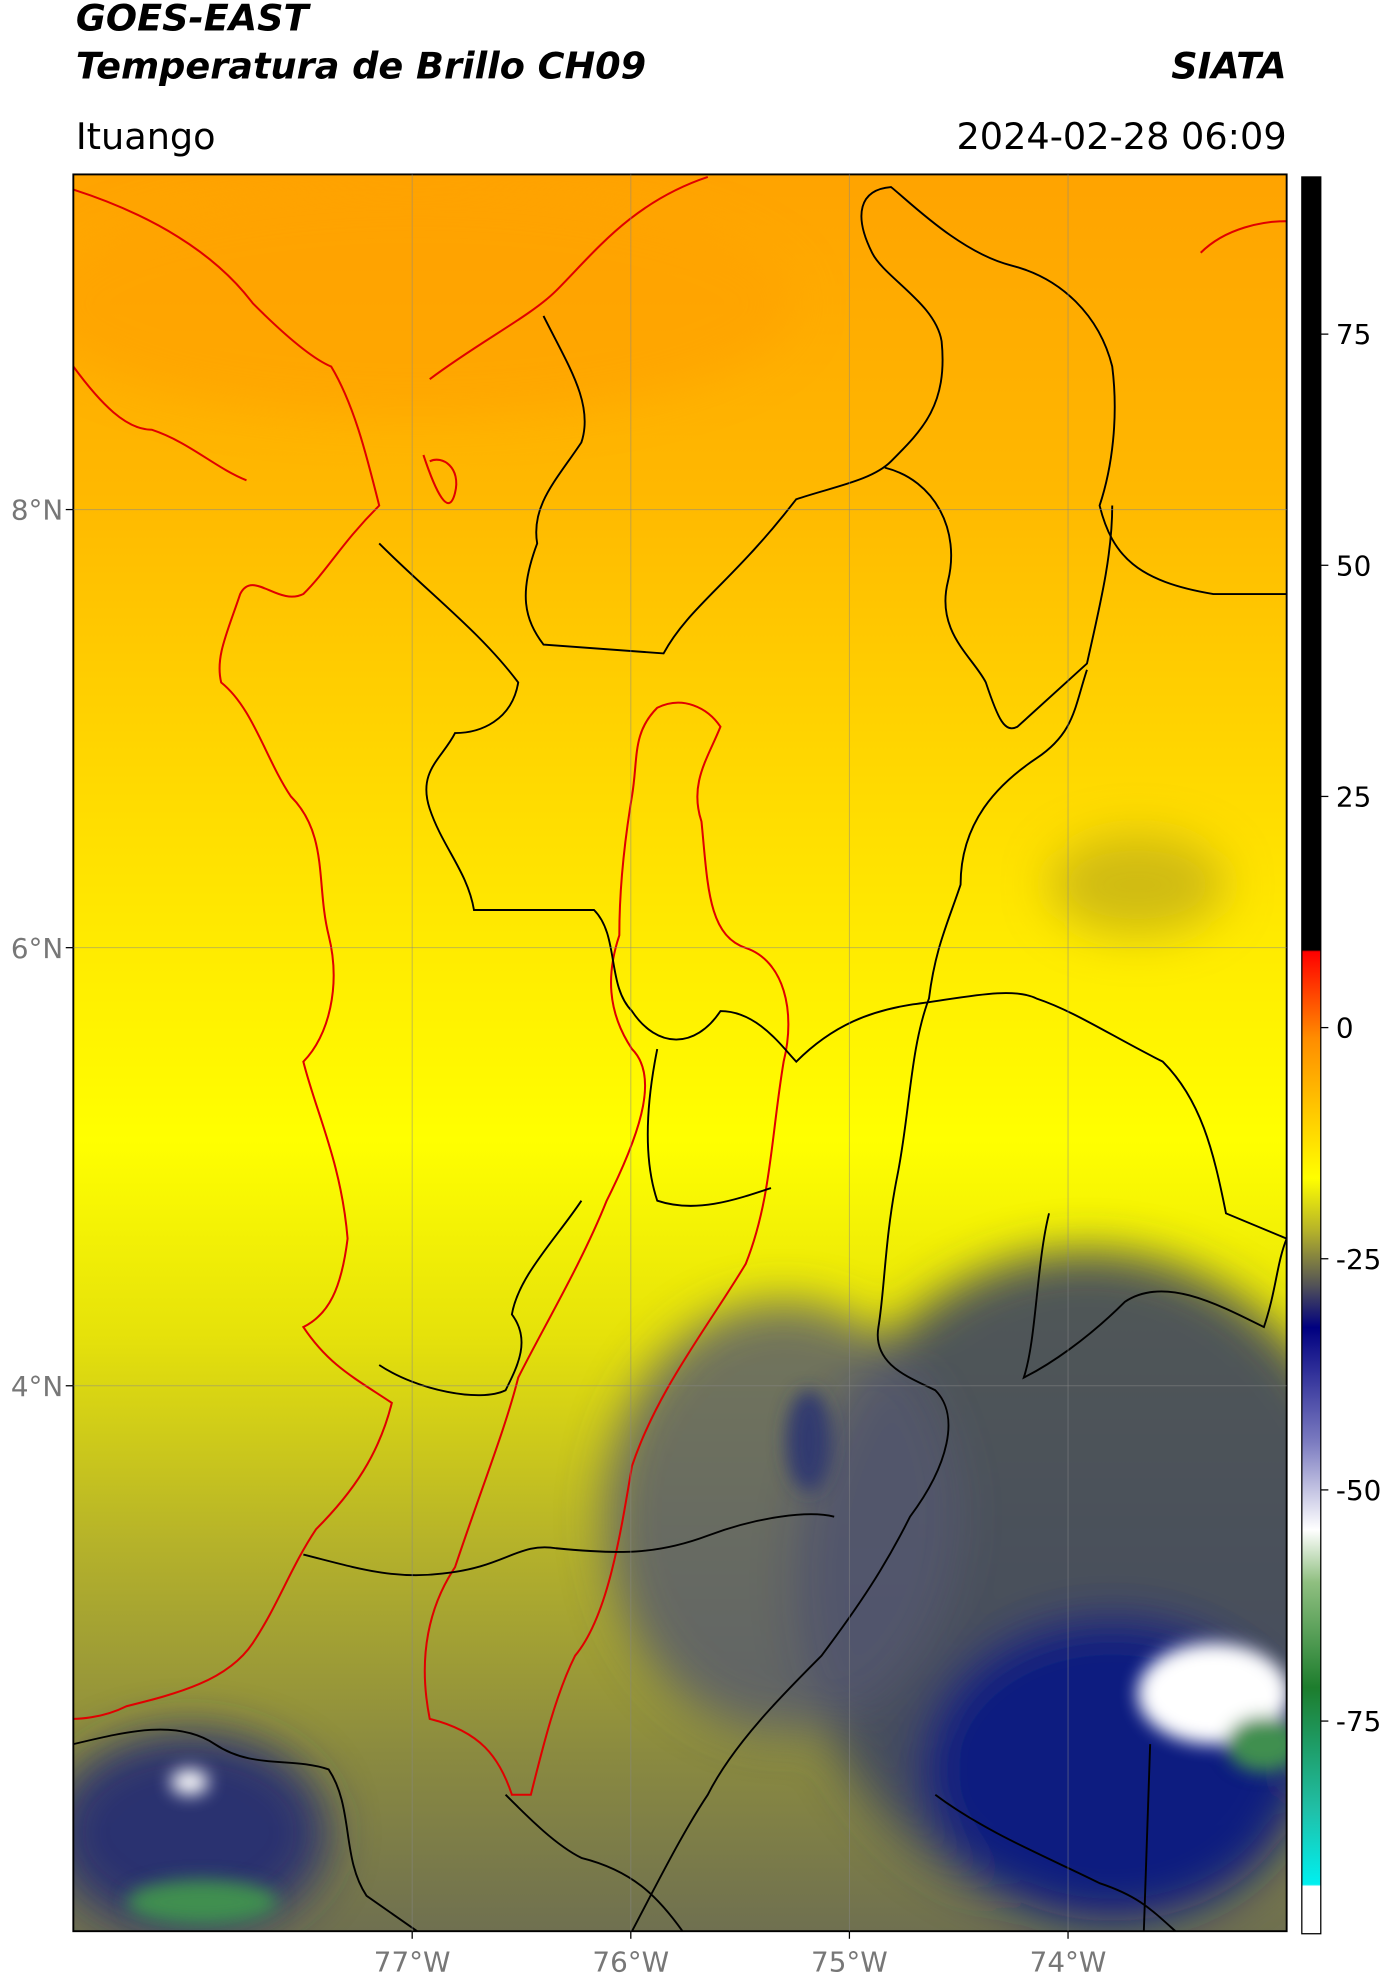 This screenshot has height=1981, width=1384. What do you see at coordinates (1068, 1962) in the screenshot?
I see `lon-label: 74°W` at bounding box center [1068, 1962].